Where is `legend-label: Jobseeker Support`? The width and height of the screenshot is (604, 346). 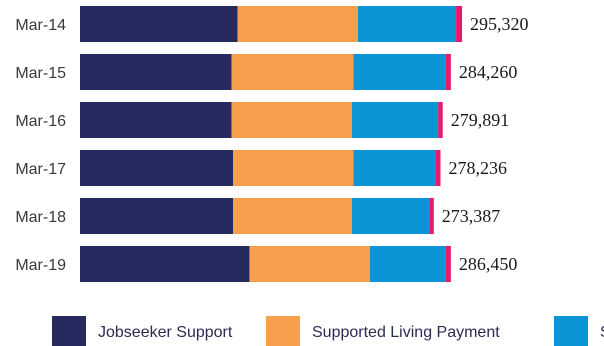
legend-label: Jobseeker Support is located at coordinates (165, 332).